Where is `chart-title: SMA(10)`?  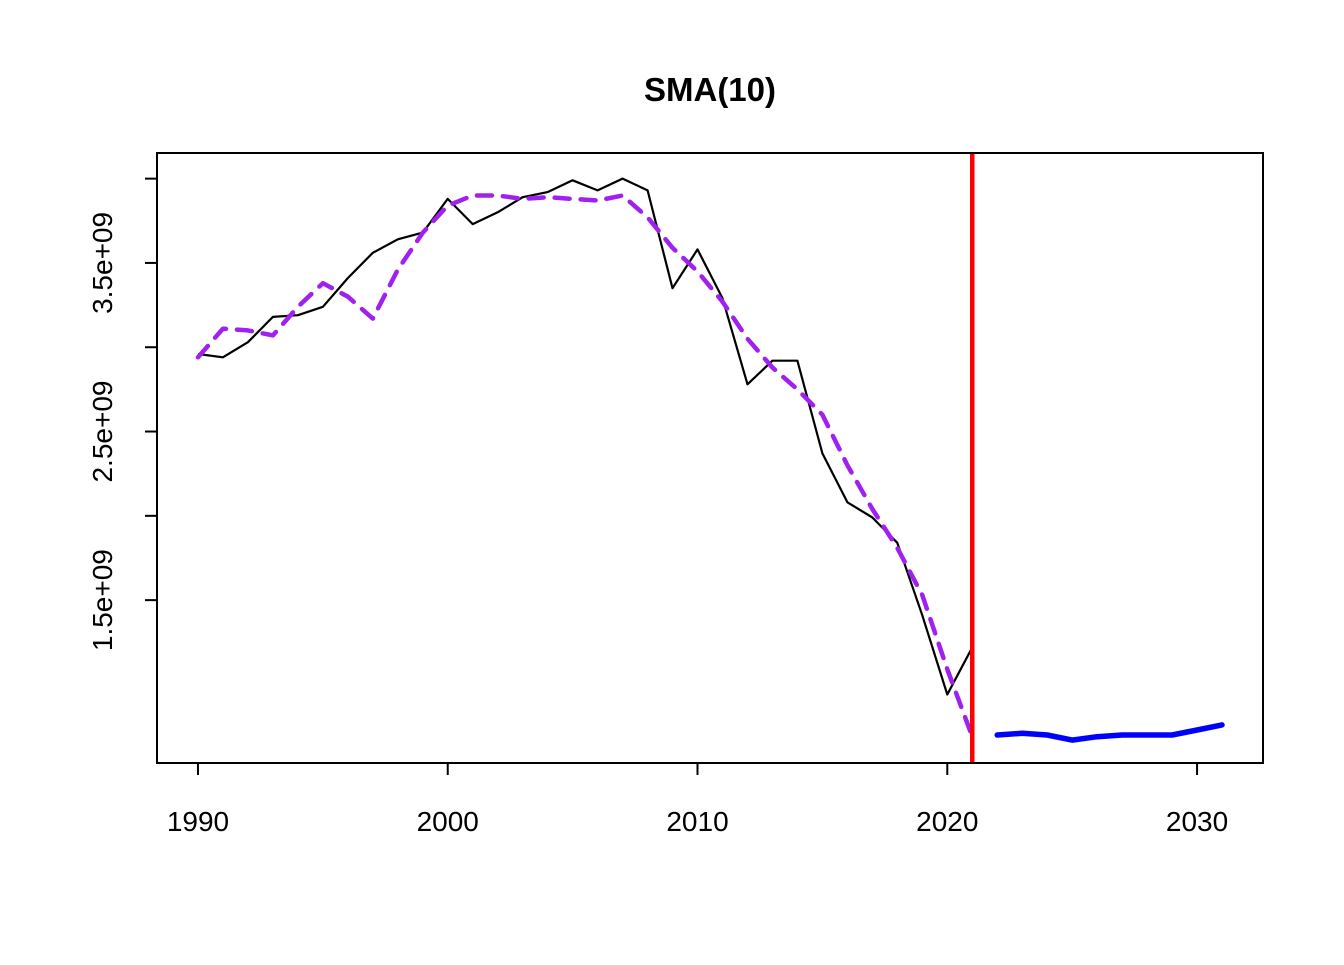
chart-title: SMA(10) is located at coordinates (710, 89).